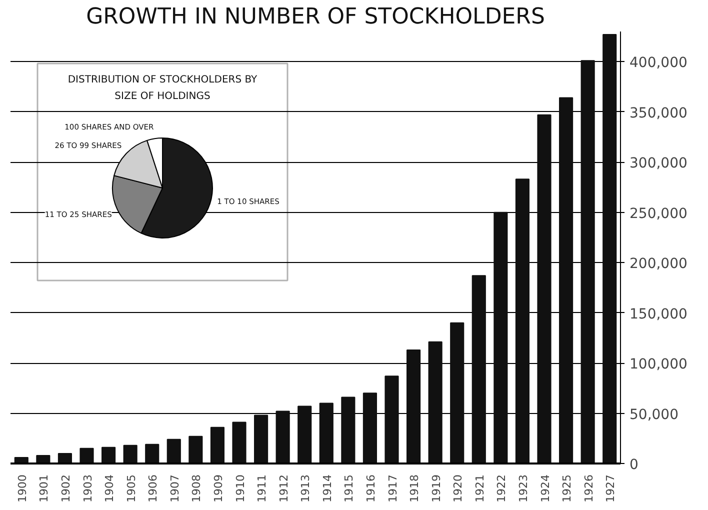  Describe the element at coordinates (315, 17) in the screenshot. I see `chart-title: GROWTH IN NUMBER OF STOCKHOLDERS` at that location.